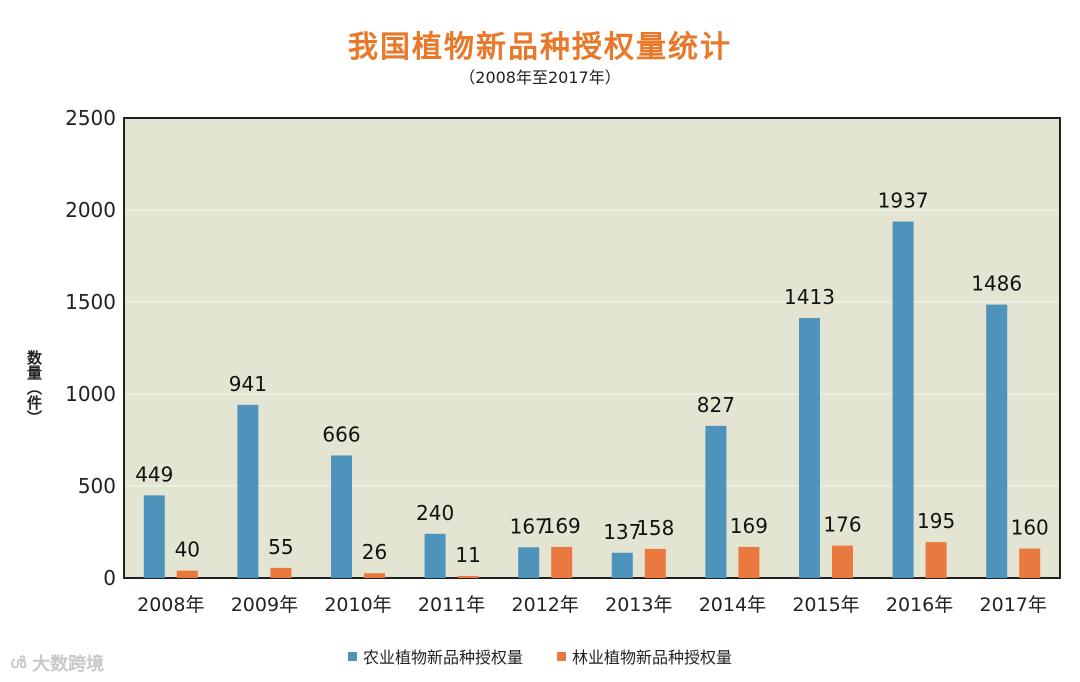  Describe the element at coordinates (90, 302) in the screenshot. I see `y-tick-label: 1500` at that location.